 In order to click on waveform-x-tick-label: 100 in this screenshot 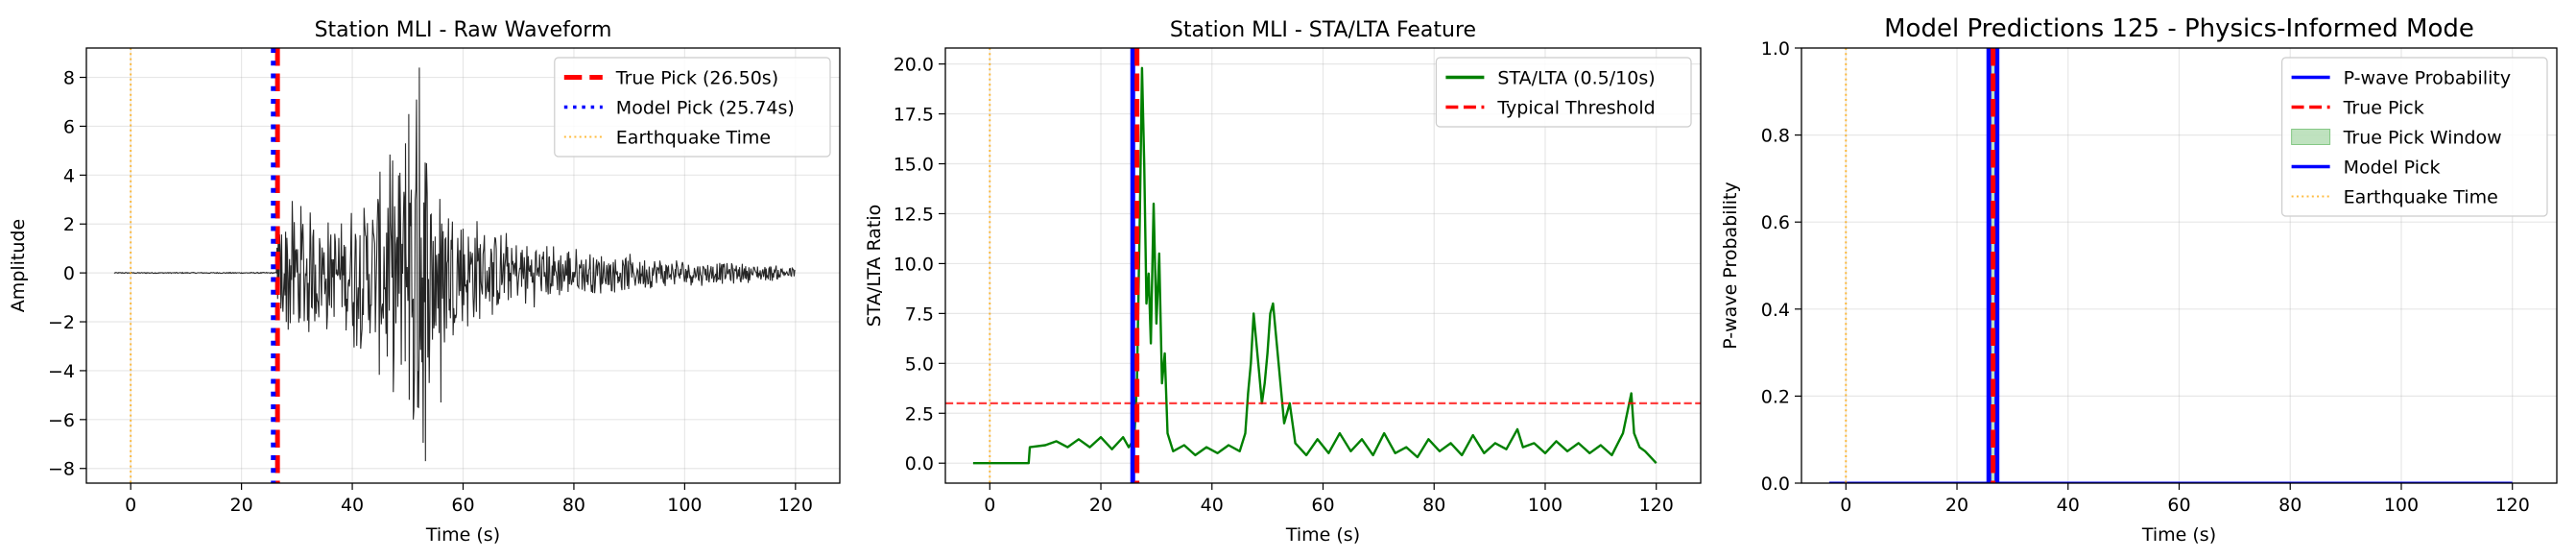, I will do `click(684, 505)`.